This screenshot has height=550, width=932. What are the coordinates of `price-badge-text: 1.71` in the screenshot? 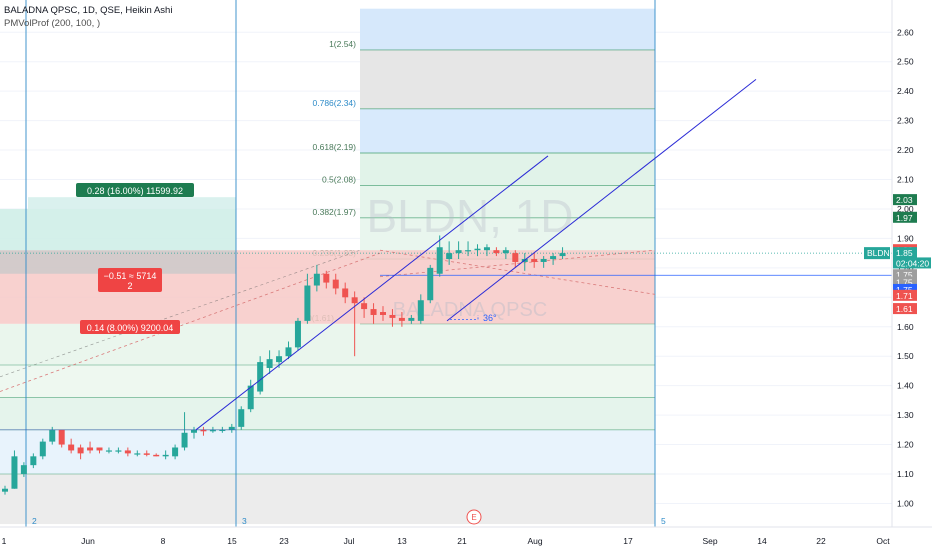 It's located at (904, 296).